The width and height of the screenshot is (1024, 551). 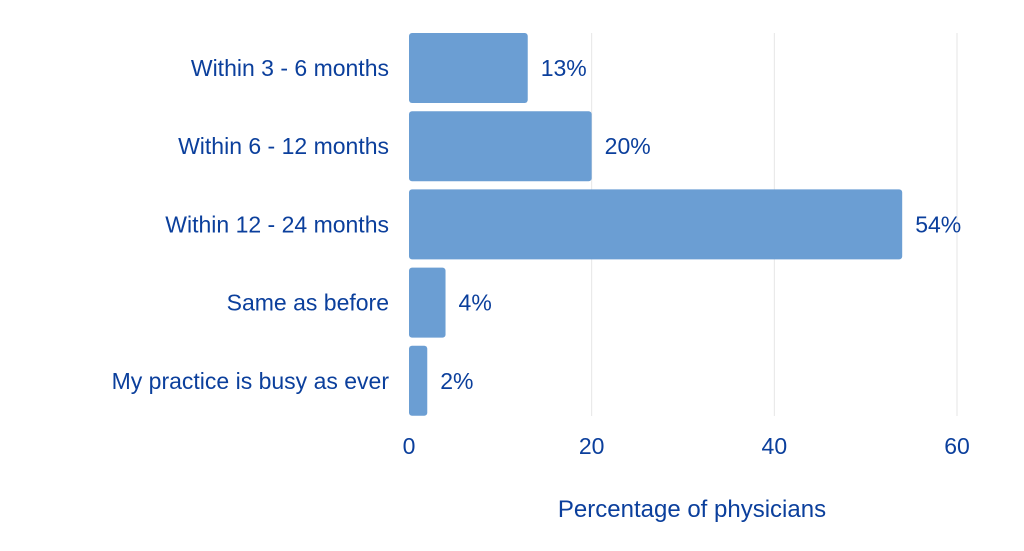 What do you see at coordinates (957, 446) in the screenshot?
I see `x-tick-label: 60` at bounding box center [957, 446].